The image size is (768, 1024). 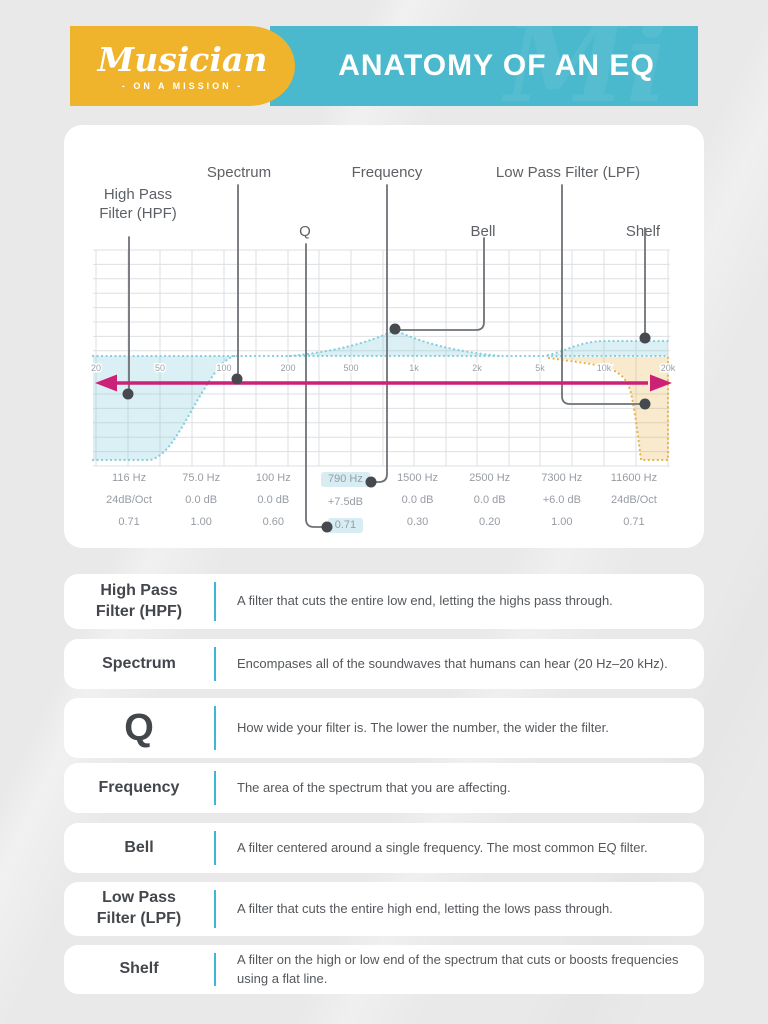 I want to click on band-frequency: 7300 Hz, so click(x=562, y=478).